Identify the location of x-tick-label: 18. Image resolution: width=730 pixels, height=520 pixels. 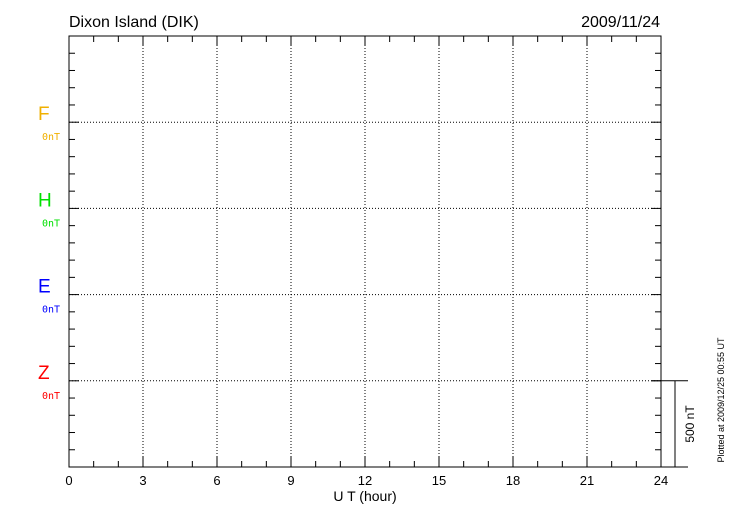
(513, 480).